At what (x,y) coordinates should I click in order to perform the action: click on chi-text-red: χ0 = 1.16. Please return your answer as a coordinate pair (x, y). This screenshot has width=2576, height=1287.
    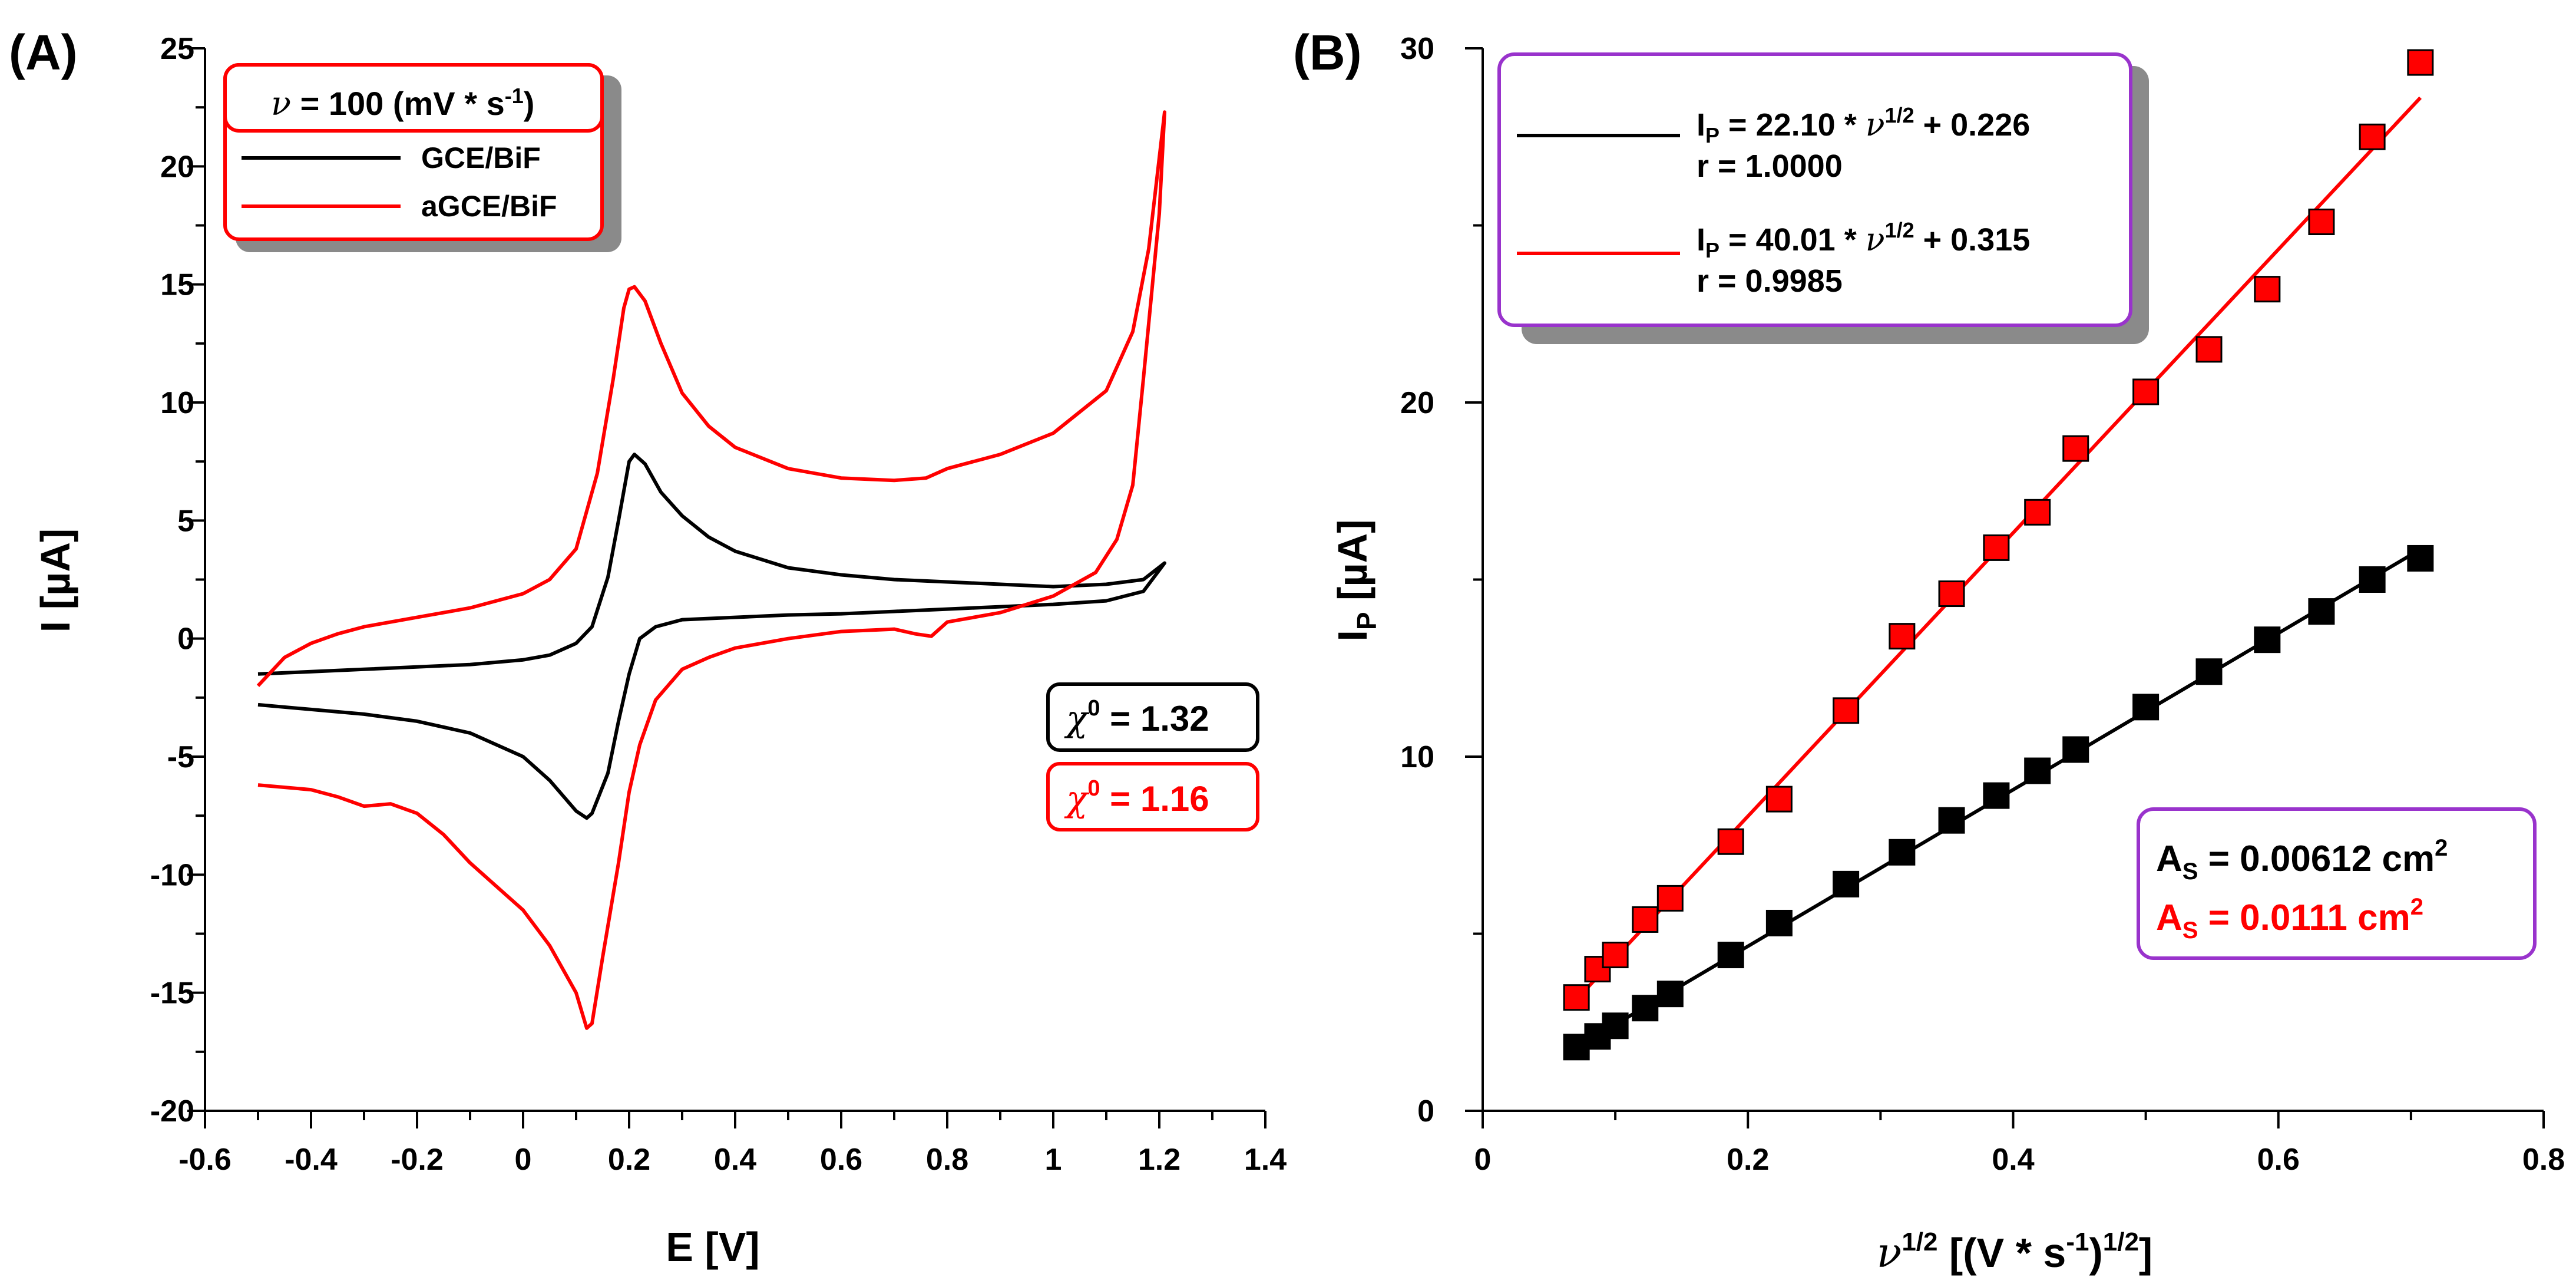
    Looking at the image, I should click on (1136, 798).